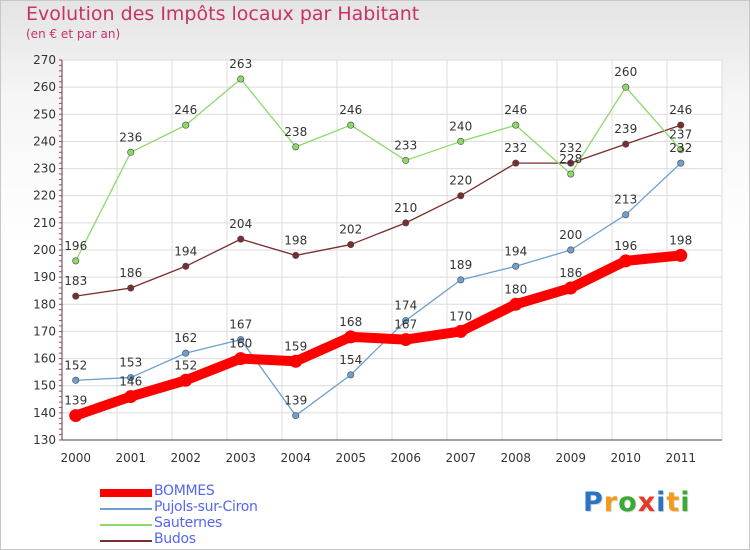 Image resolution: width=750 pixels, height=550 pixels. What do you see at coordinates (44, 359) in the screenshot?
I see `y-tick-label: 160` at bounding box center [44, 359].